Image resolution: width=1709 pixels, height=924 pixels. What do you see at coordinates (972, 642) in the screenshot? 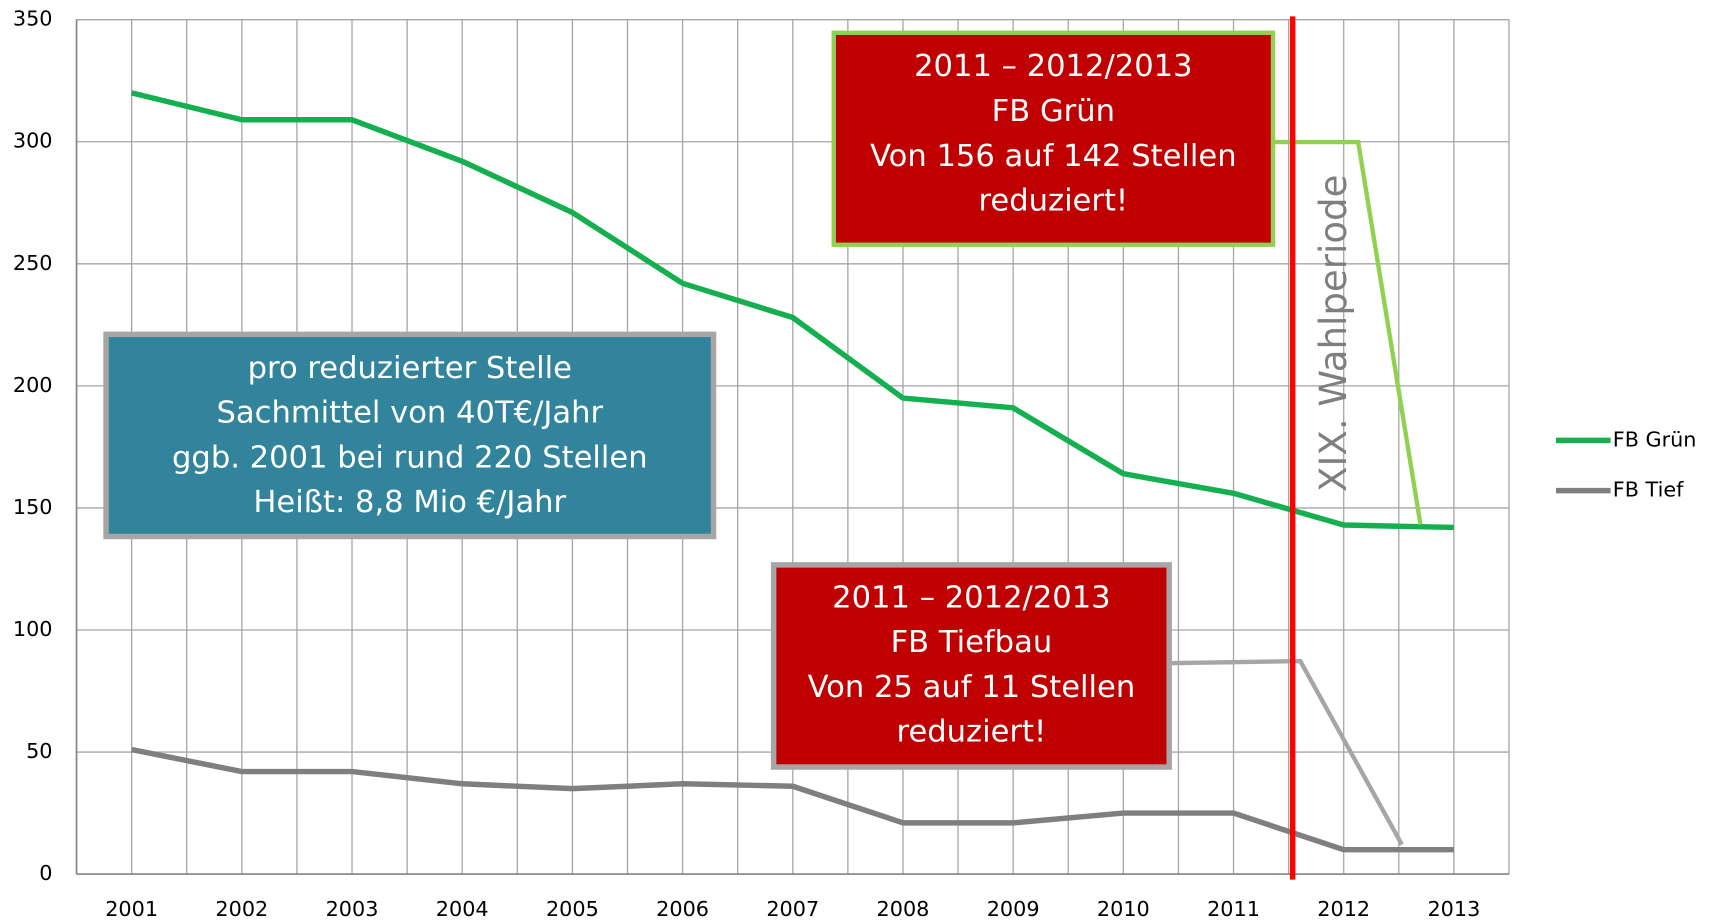
I see `annotation-text: FB Tiefbau` at bounding box center [972, 642].